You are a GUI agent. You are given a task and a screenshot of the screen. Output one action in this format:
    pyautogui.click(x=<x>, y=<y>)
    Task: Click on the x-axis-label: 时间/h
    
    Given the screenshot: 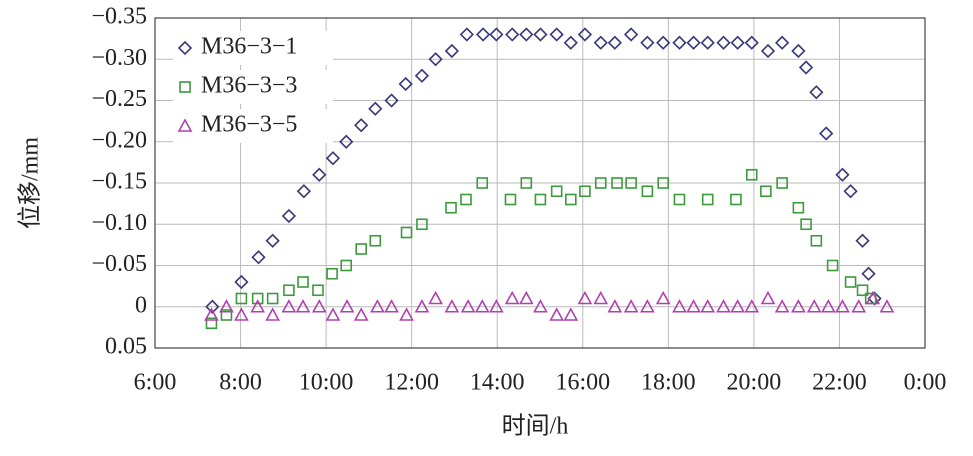 What is the action you would take?
    pyautogui.click(x=535, y=426)
    